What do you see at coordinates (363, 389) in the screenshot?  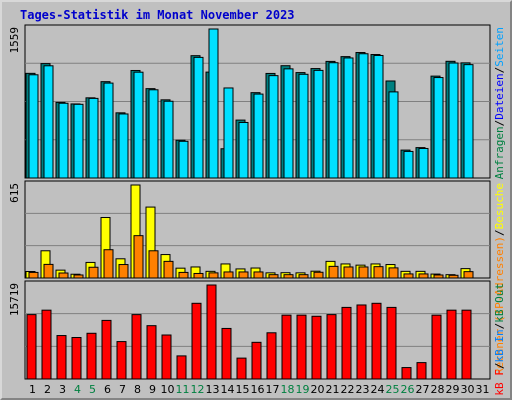 I see `x-tick-label: 23` at bounding box center [363, 389].